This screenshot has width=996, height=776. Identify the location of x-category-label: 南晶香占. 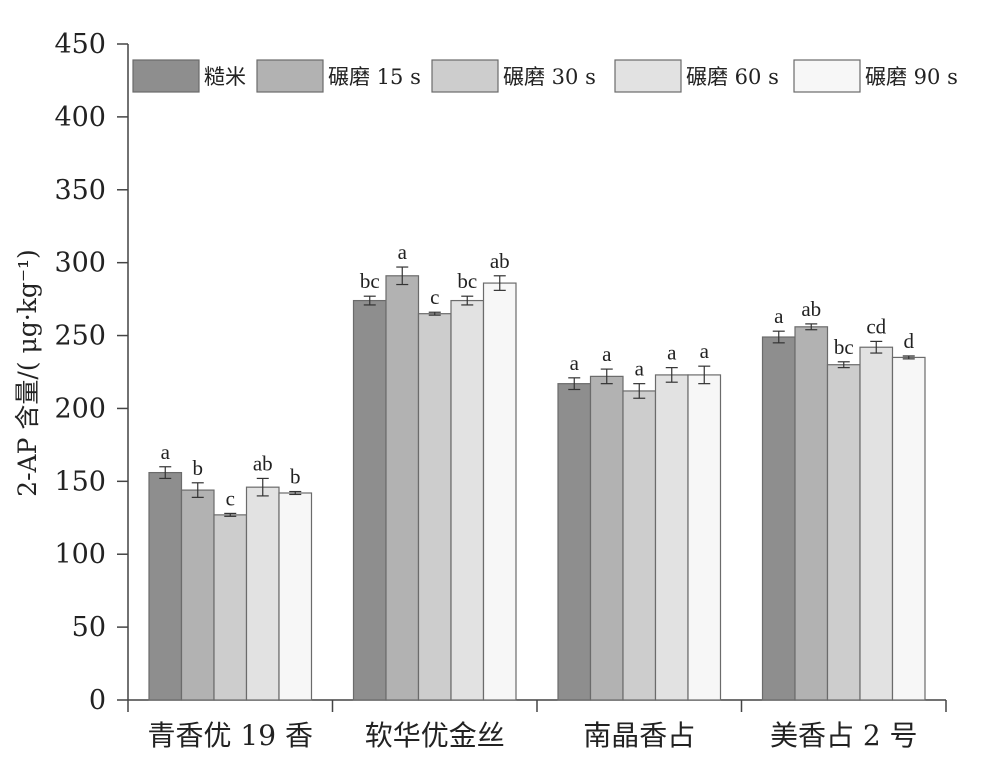
(639, 735).